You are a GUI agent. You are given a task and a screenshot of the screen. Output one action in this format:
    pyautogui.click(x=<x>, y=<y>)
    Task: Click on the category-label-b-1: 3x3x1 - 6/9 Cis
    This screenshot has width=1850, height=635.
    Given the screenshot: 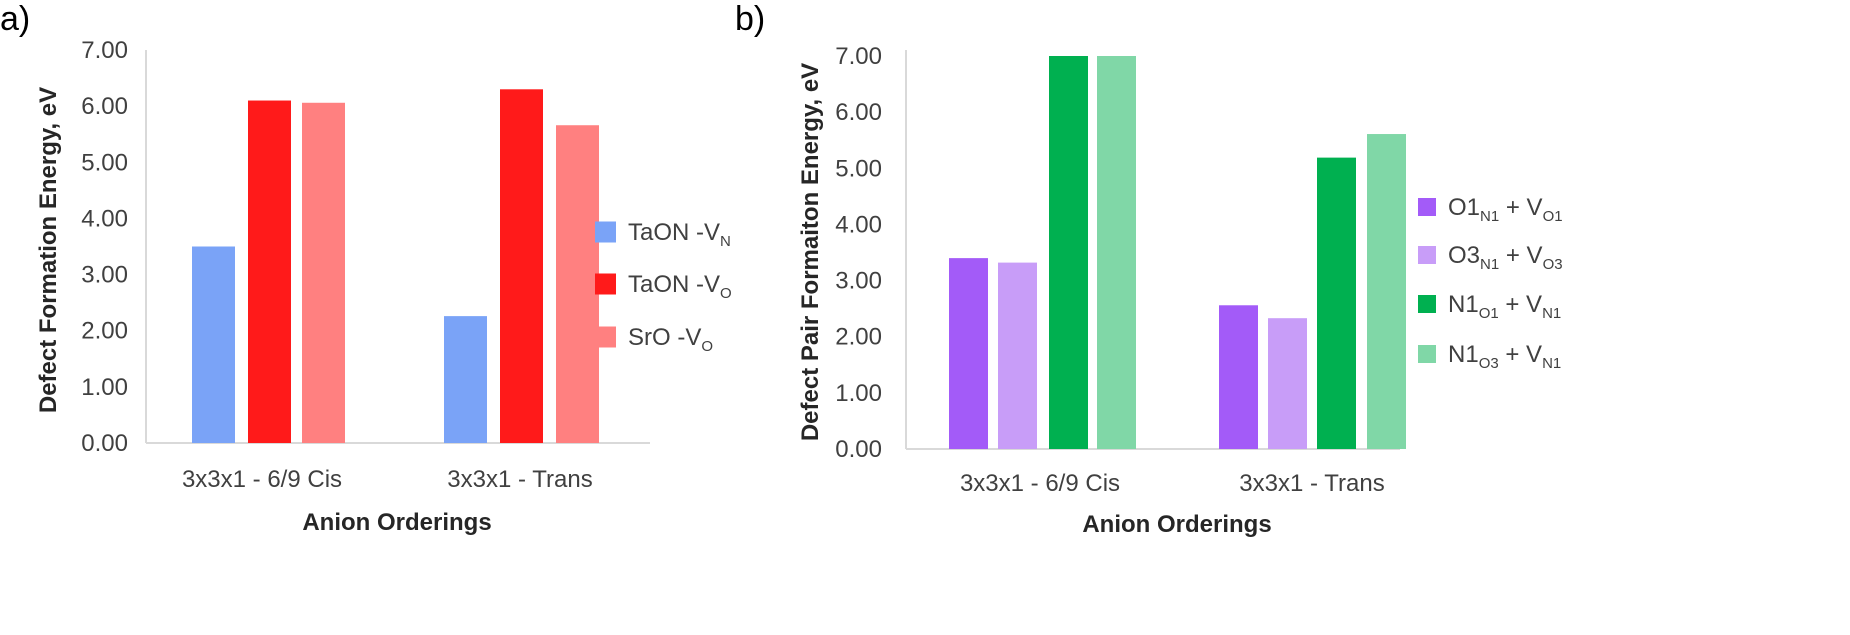 What is the action you would take?
    pyautogui.click(x=1040, y=483)
    